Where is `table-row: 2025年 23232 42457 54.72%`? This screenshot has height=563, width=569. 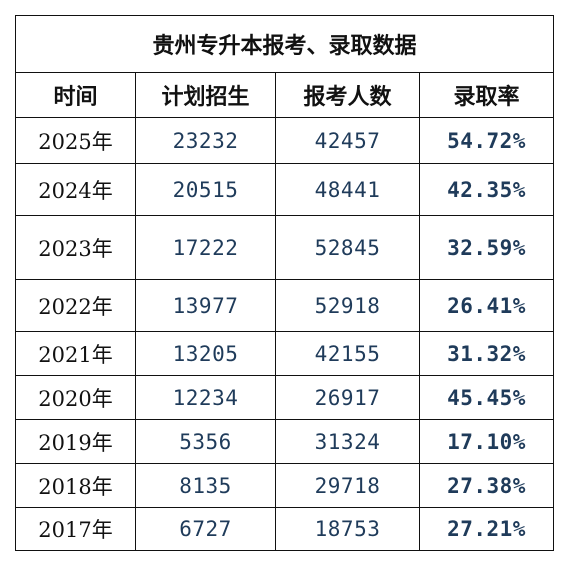 table-row: 2025年 23232 42457 54.72% is located at coordinates (285, 140).